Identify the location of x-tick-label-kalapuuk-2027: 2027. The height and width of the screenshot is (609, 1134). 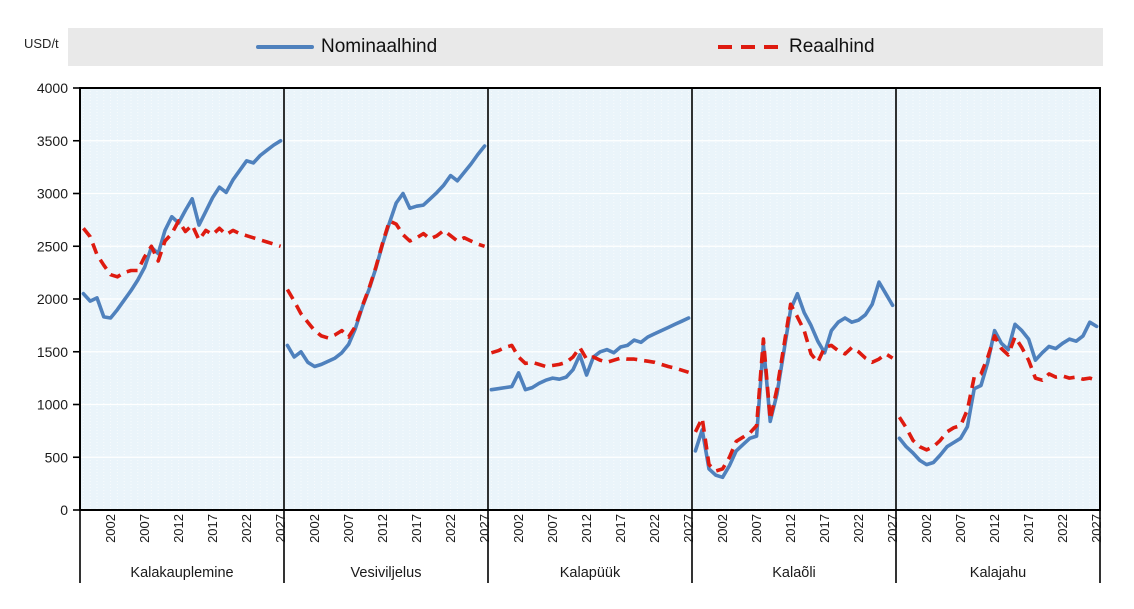
(688, 528).